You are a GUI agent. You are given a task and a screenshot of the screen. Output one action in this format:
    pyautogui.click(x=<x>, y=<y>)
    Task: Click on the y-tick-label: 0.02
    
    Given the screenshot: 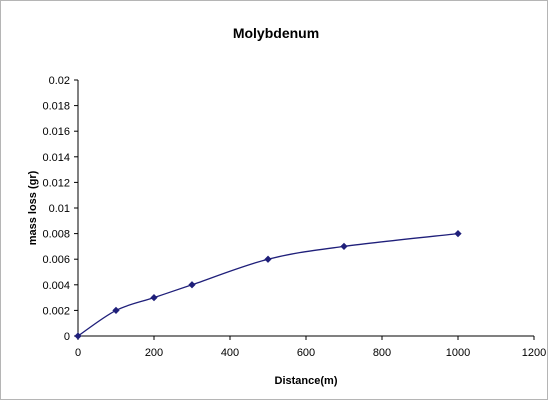 What is the action you would take?
    pyautogui.click(x=59, y=81)
    